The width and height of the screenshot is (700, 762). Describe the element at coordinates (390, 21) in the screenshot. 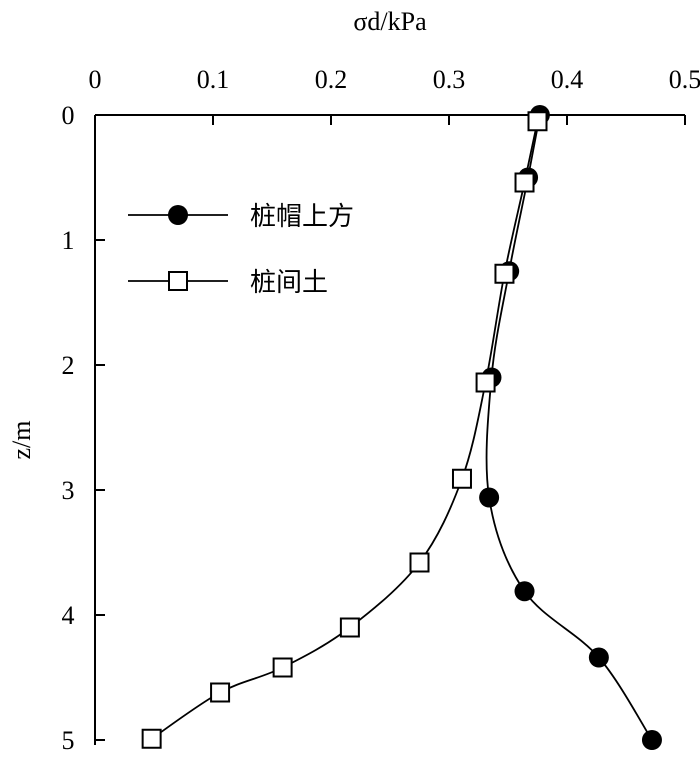

I see `x-axis-label: σd/kPa` at that location.